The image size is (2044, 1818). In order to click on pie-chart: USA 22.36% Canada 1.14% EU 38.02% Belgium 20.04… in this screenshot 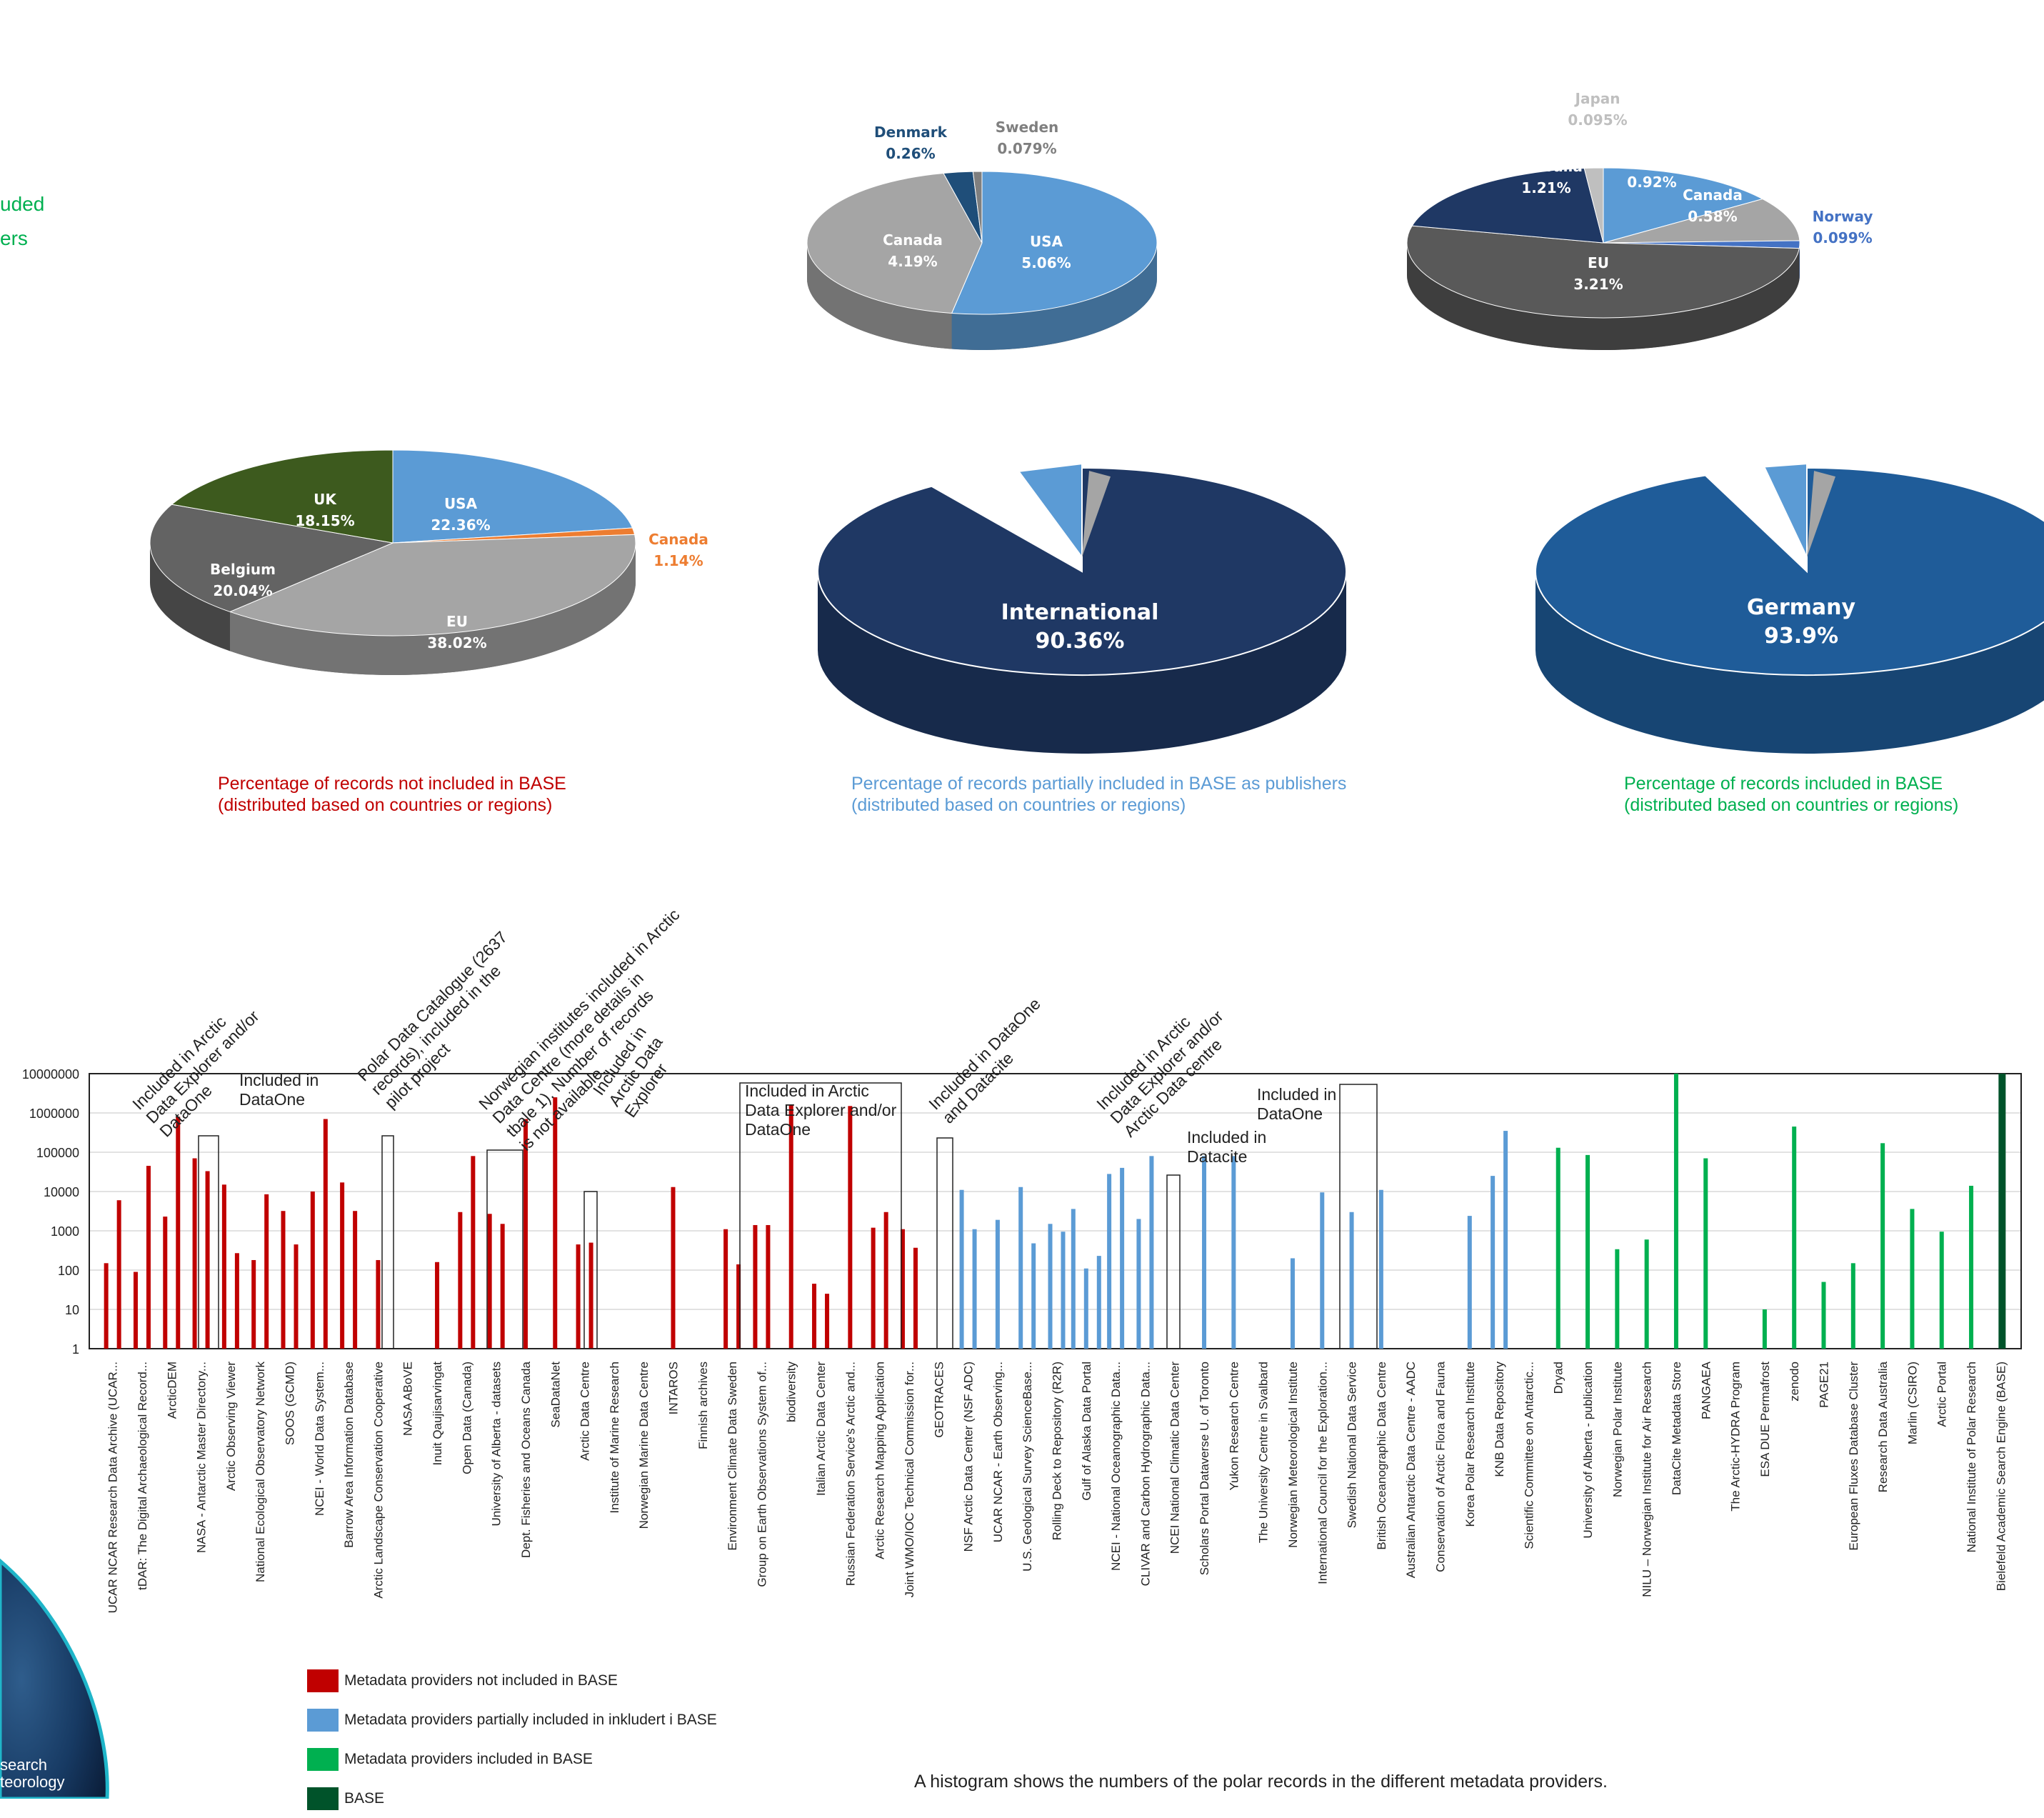, I will do `click(428, 562)`.